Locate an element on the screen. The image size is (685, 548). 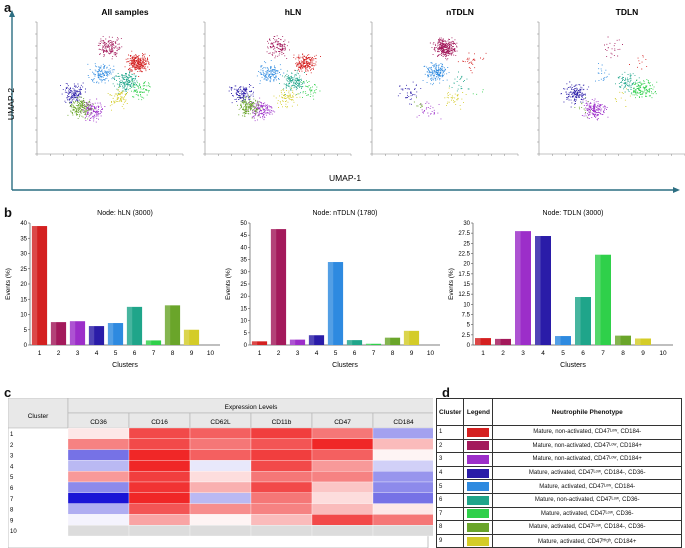
heatmap-column-CD62L: CD62L is located at coordinates (220, 422).